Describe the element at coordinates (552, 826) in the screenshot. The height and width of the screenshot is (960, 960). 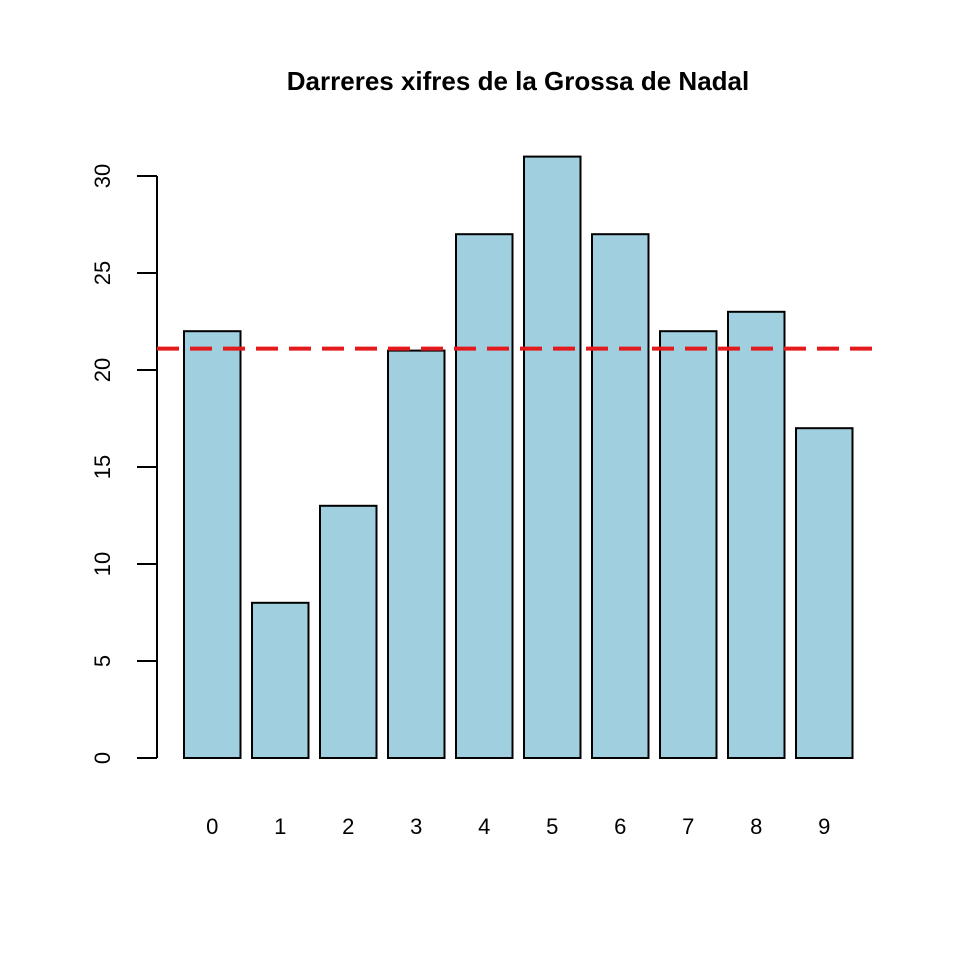
I see `x-axis-tick-label: 5` at that location.